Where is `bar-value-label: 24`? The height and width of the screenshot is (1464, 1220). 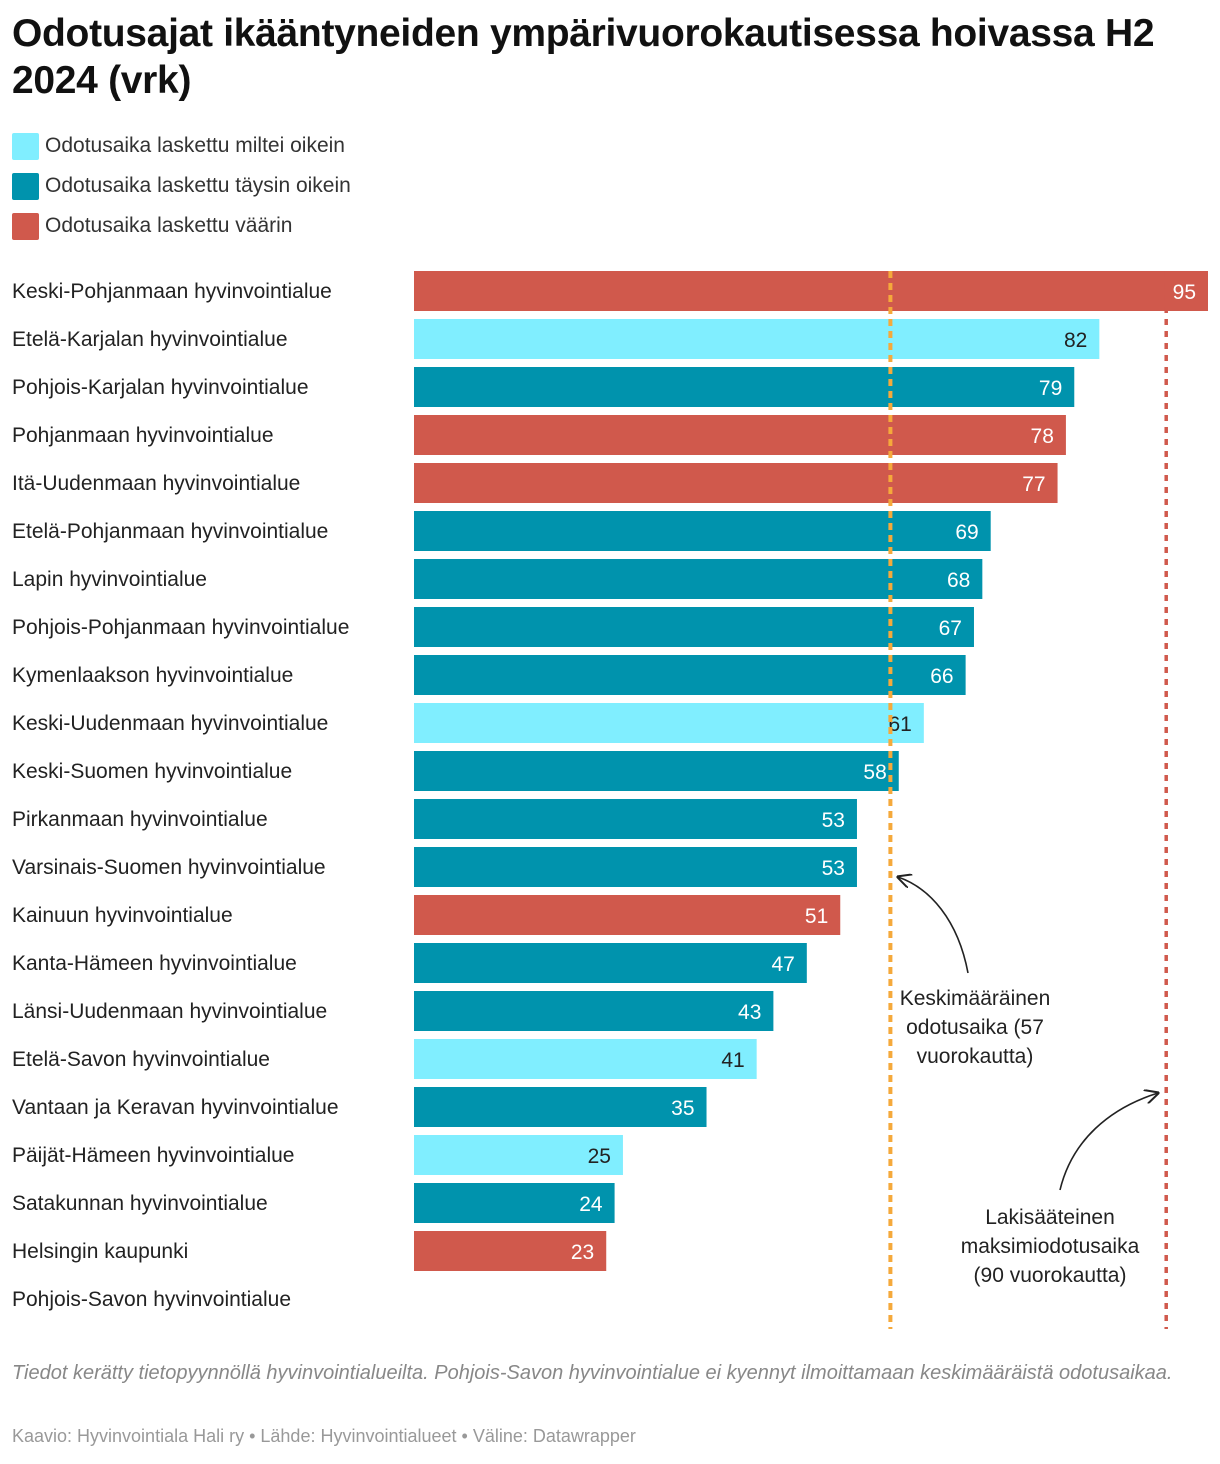
bar-value-label: 24 is located at coordinates (591, 1204).